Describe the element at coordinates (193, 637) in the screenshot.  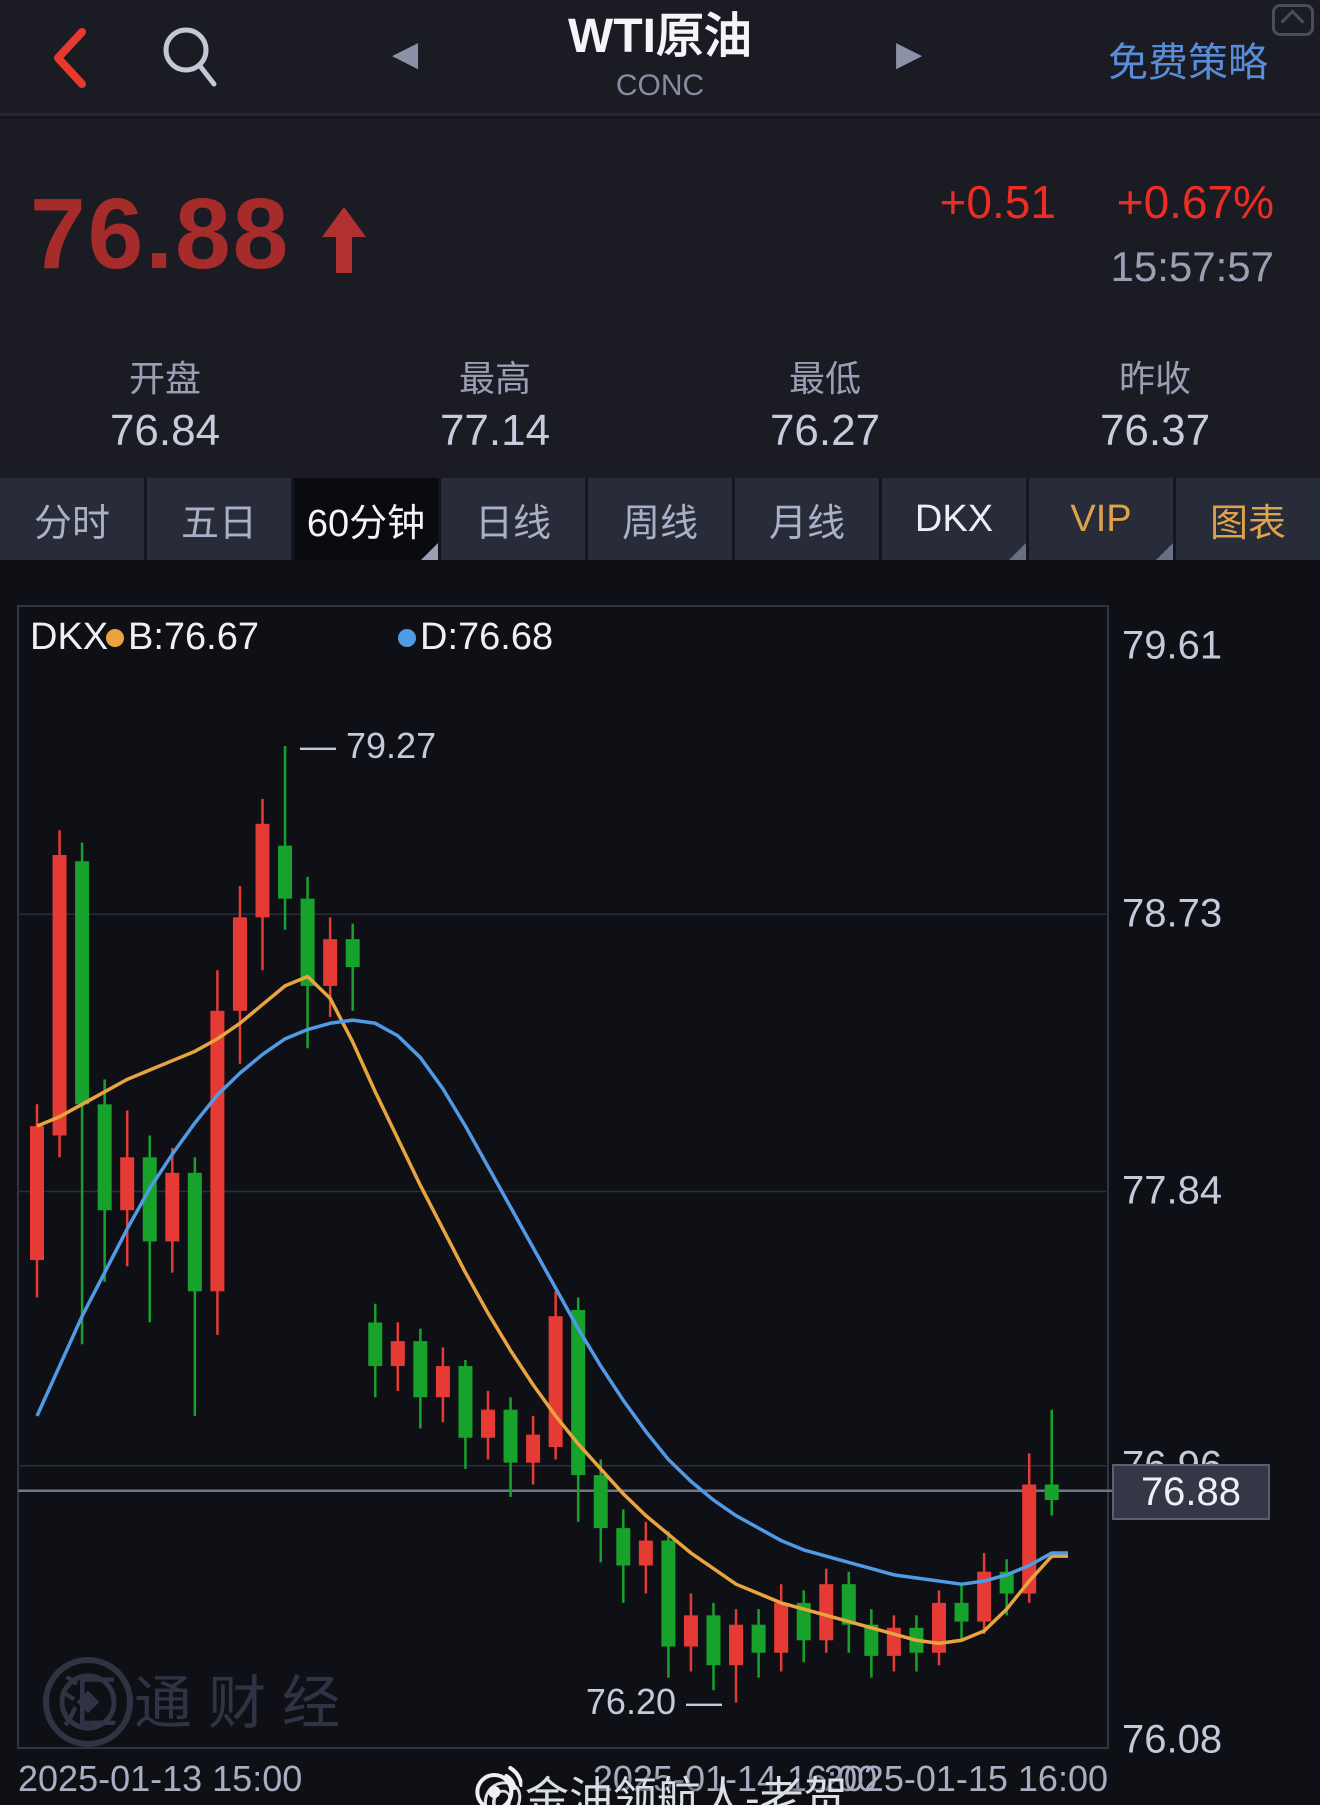
I see `b-value: B:76.67` at that location.